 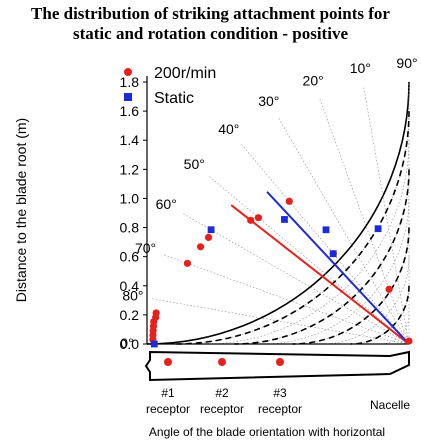 What do you see at coordinates (406, 63) in the screenshot?
I see `angle-tick-label: 90°` at bounding box center [406, 63].